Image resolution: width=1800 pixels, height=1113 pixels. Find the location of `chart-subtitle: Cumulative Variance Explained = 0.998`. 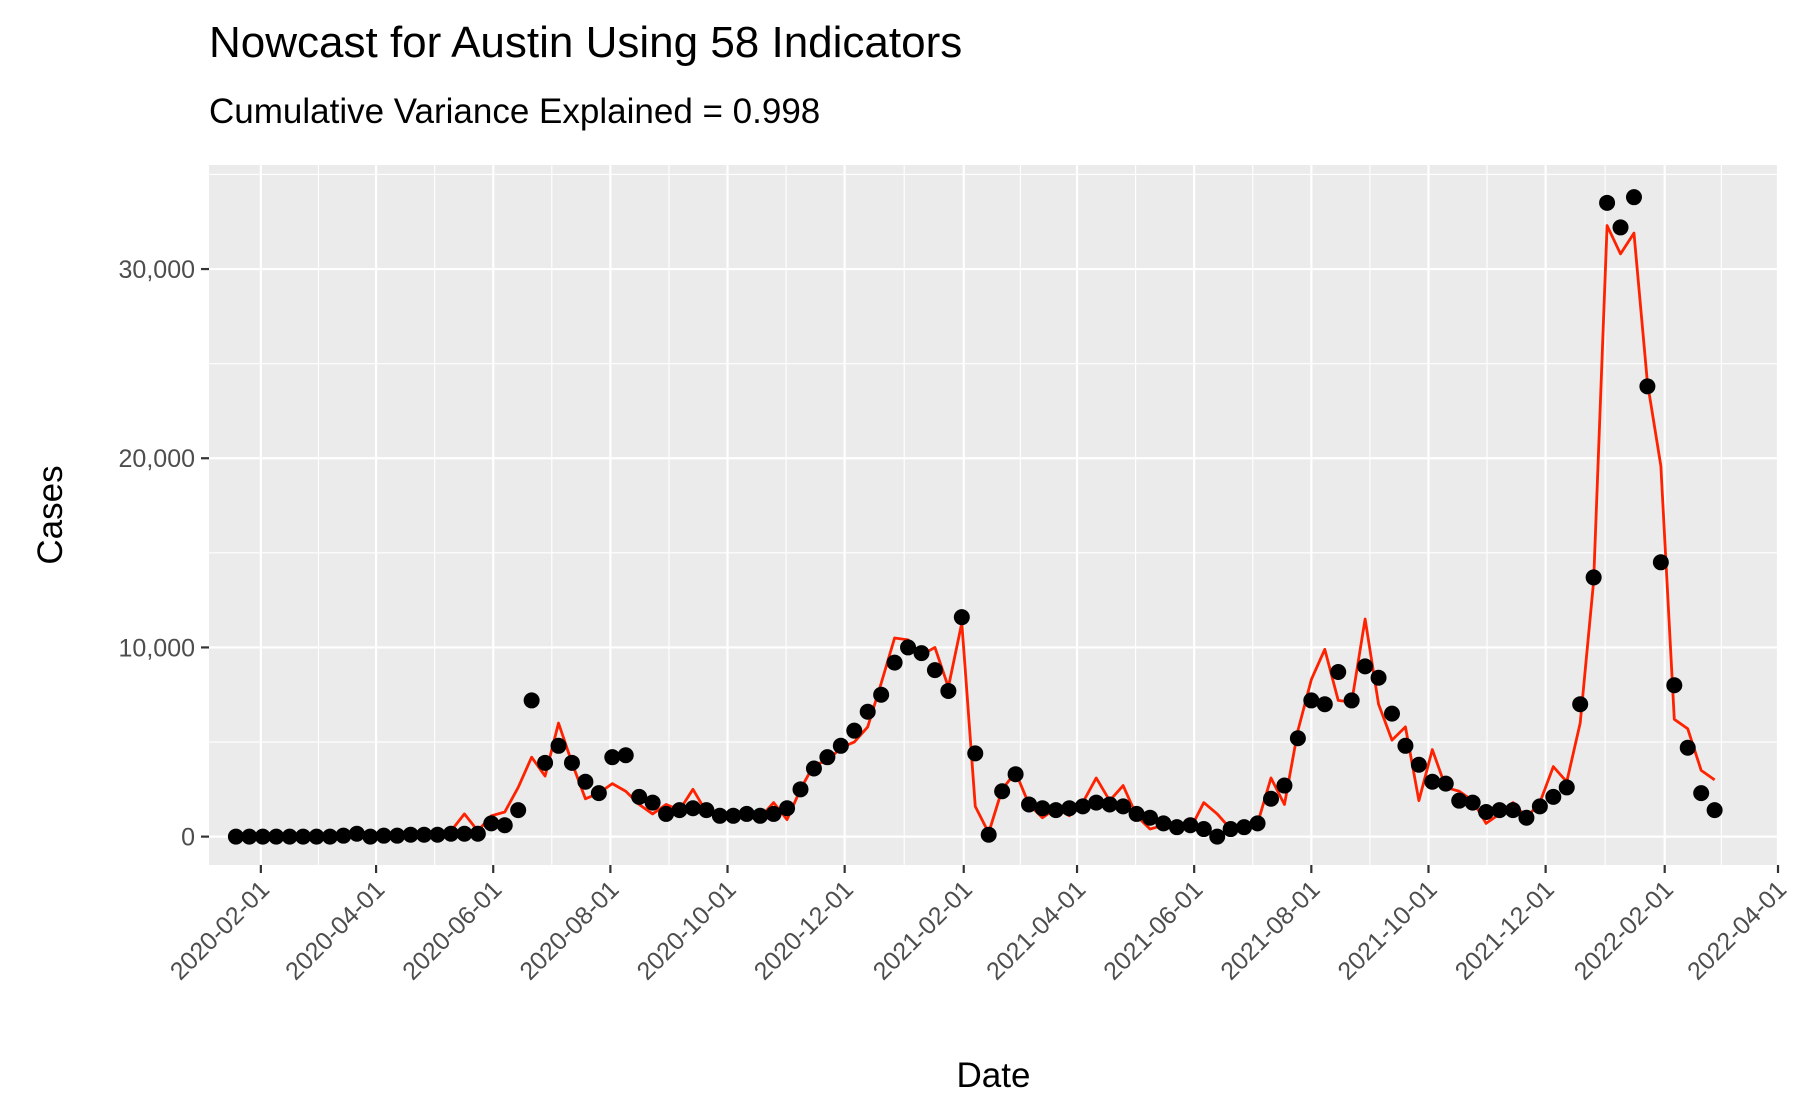

chart-subtitle: Cumulative Variance Explained = 0.998 is located at coordinates (515, 111).